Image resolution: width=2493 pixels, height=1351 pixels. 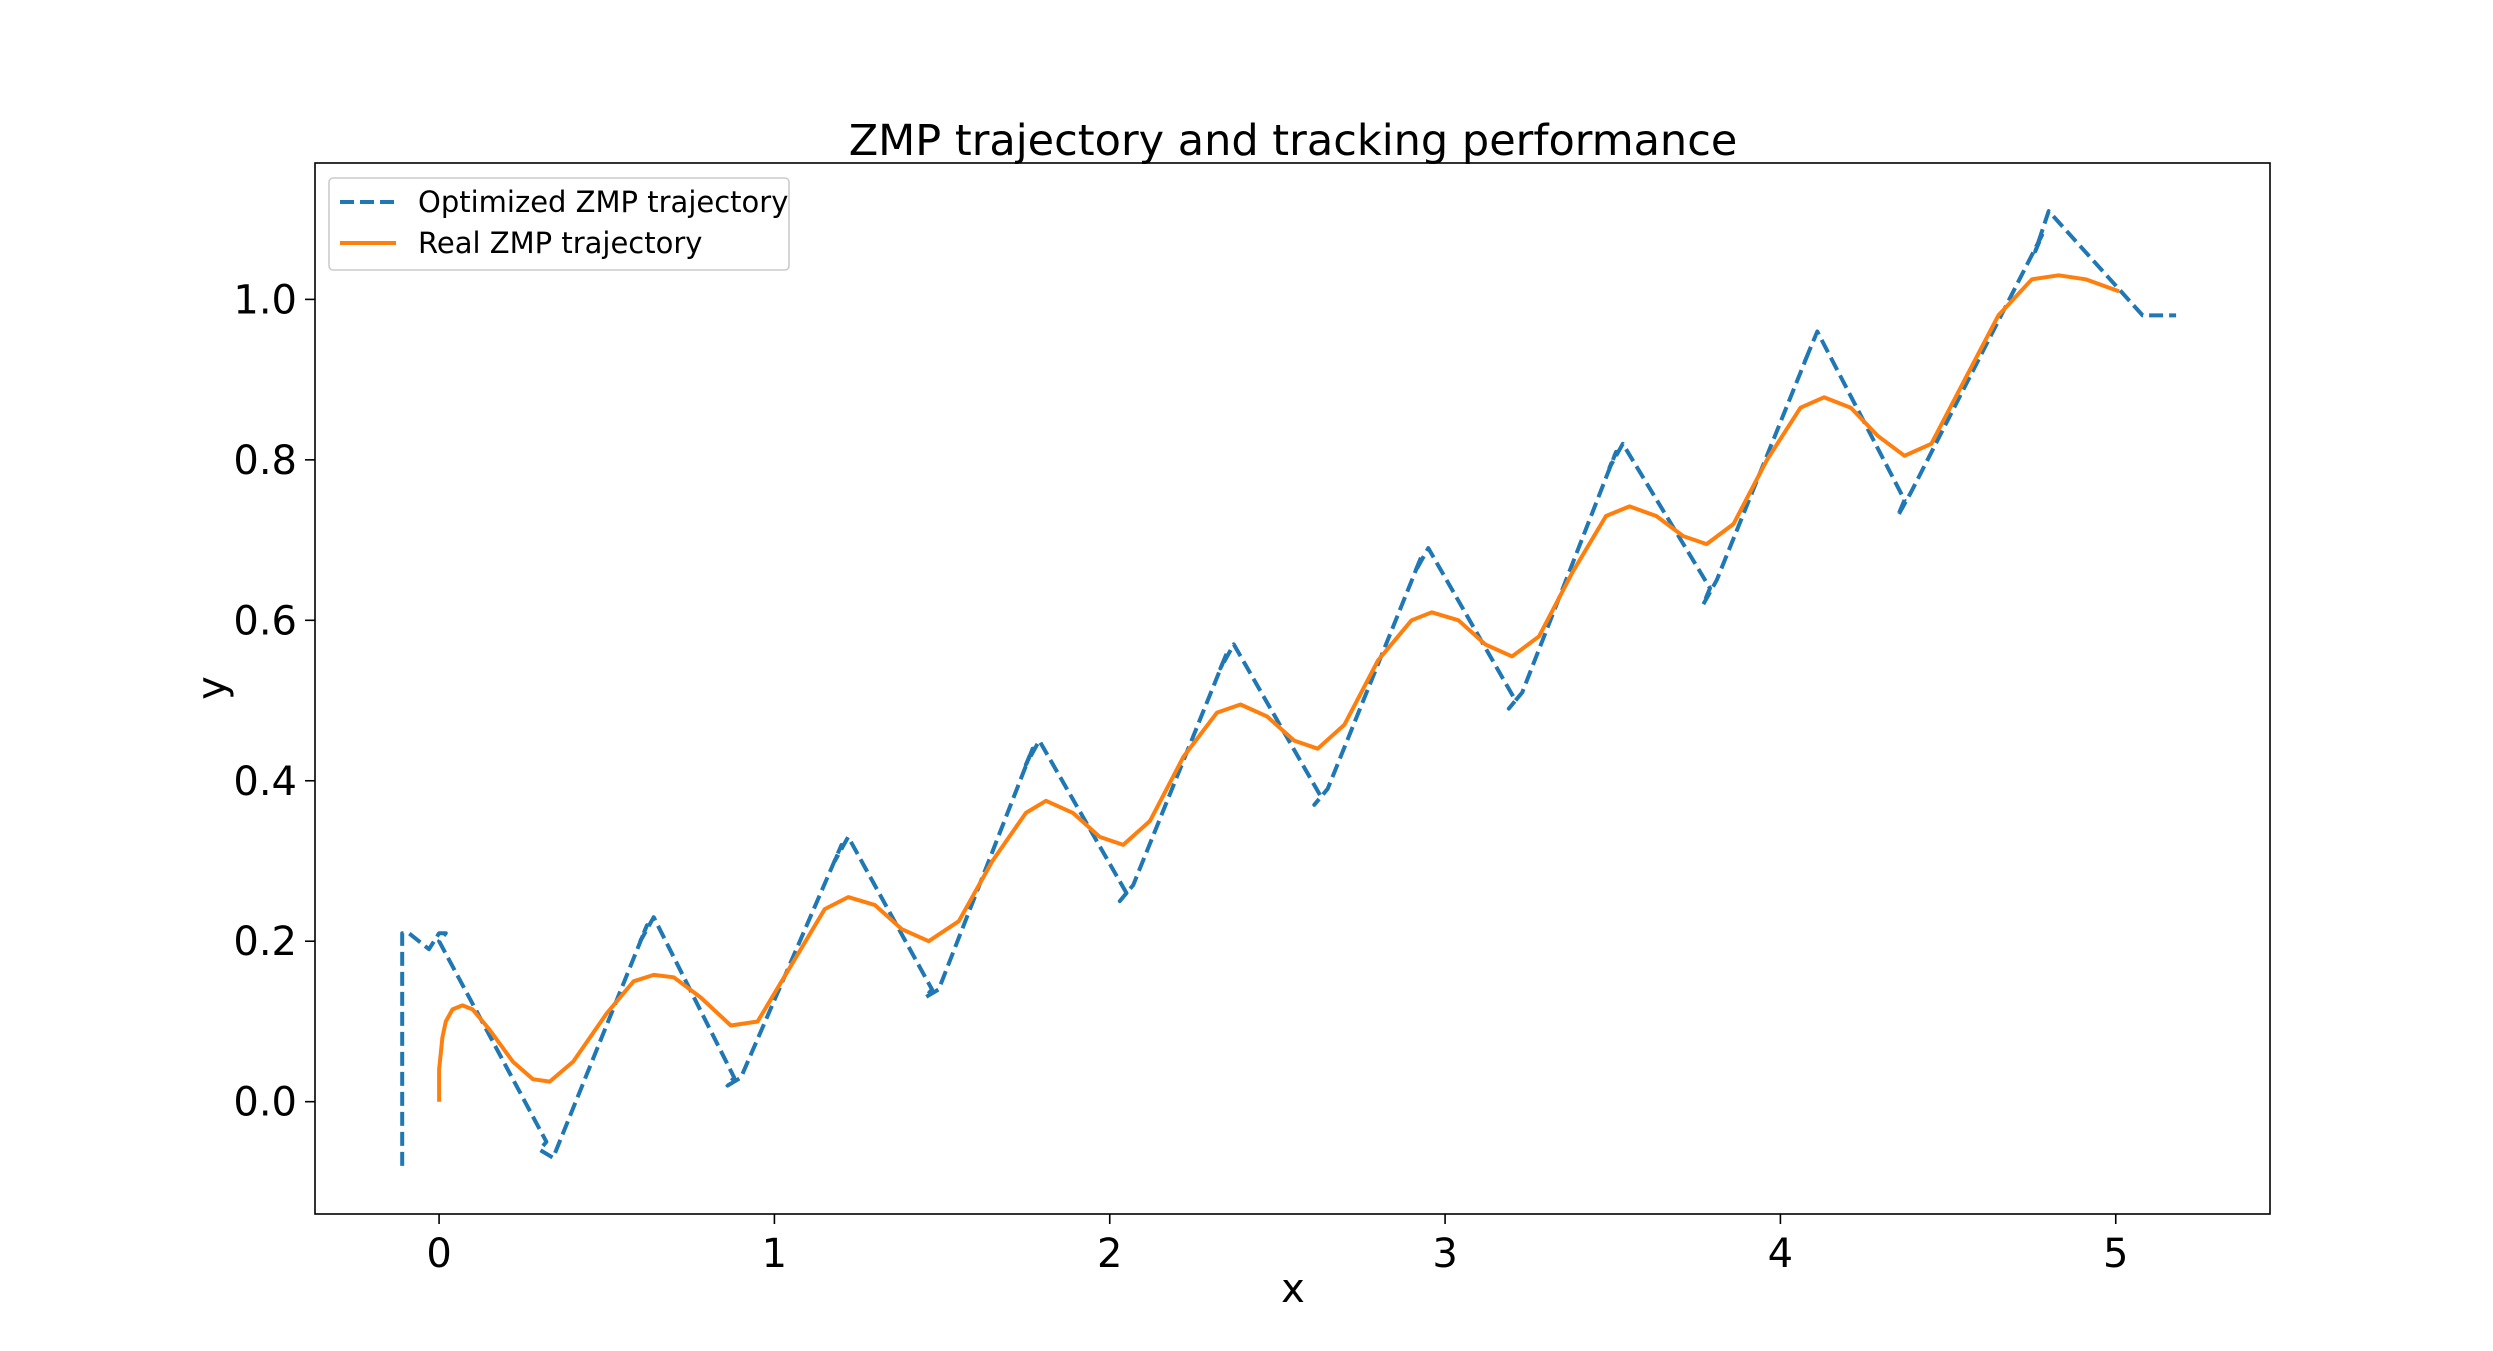 I want to click on x-tick-label: 1, so click(x=774, y=1254).